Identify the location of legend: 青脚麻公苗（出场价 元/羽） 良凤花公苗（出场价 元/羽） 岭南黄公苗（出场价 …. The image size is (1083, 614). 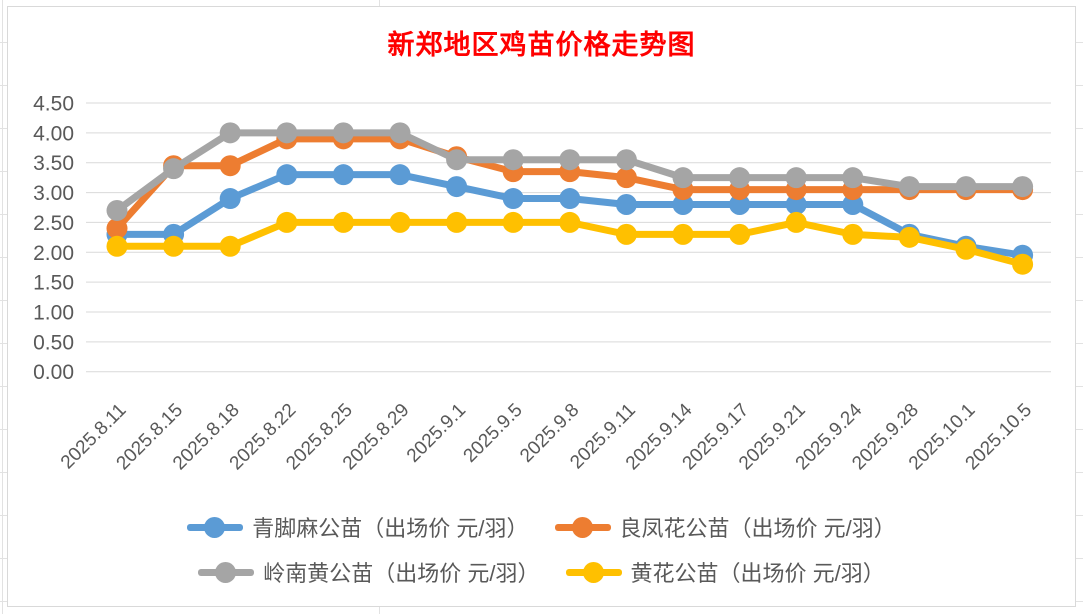
(541, 549).